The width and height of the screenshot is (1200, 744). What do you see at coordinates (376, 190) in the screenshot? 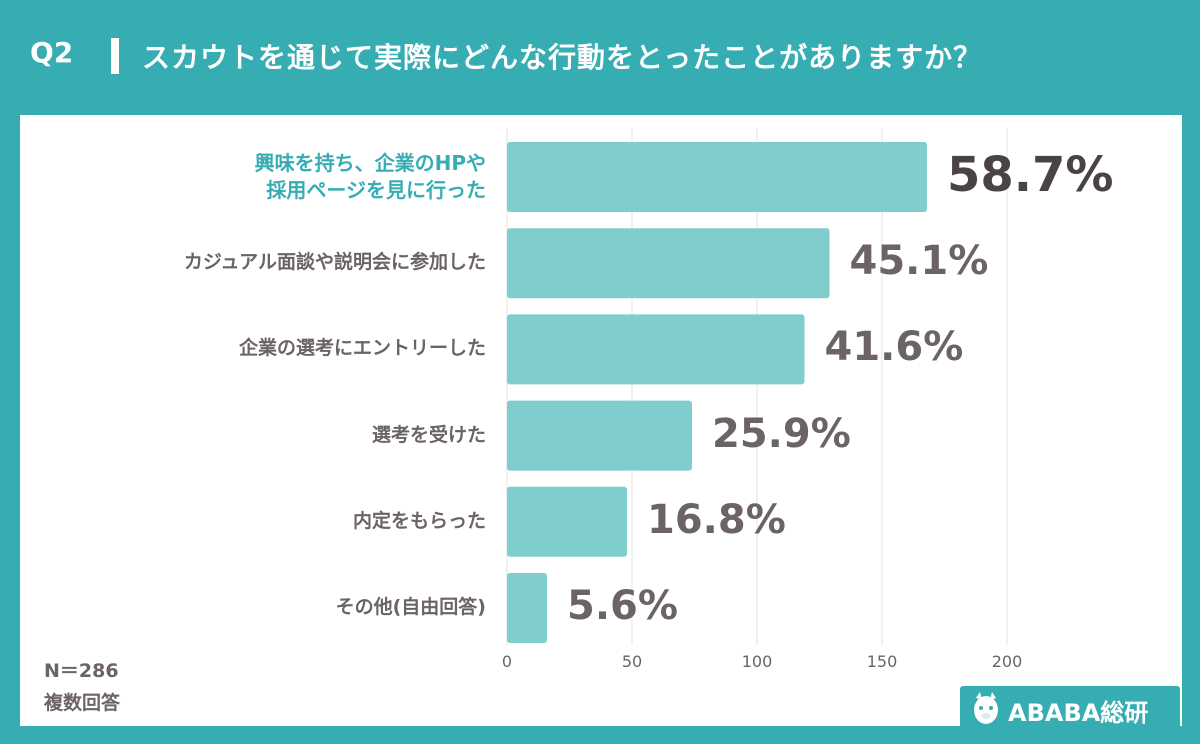
I see `category-label-line: 採用ページを見に行った` at bounding box center [376, 190].